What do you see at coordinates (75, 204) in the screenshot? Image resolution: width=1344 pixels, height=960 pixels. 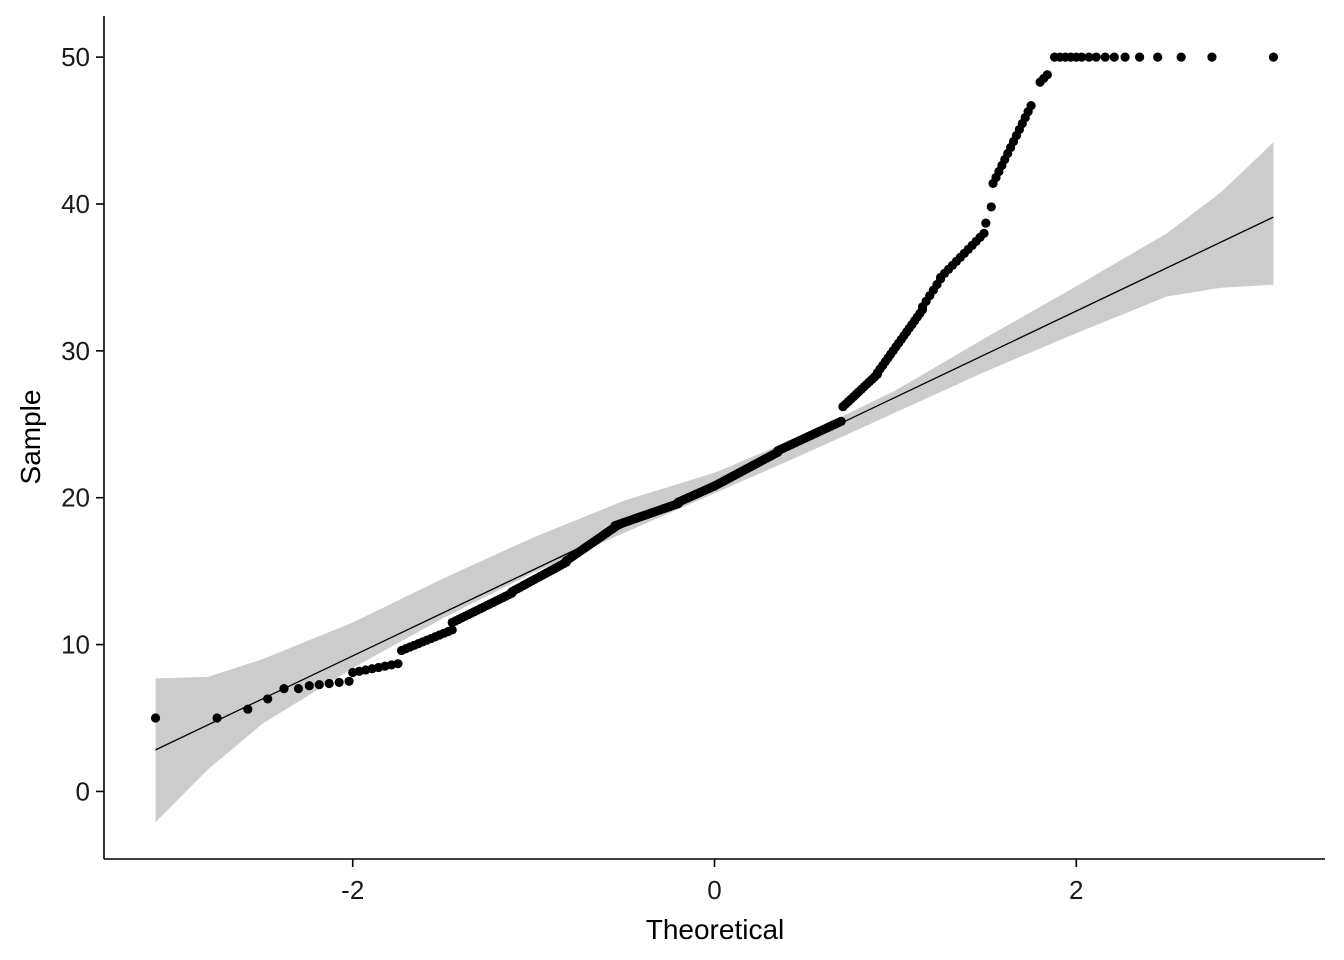 I see `y-tick-label: 40` at bounding box center [75, 204].